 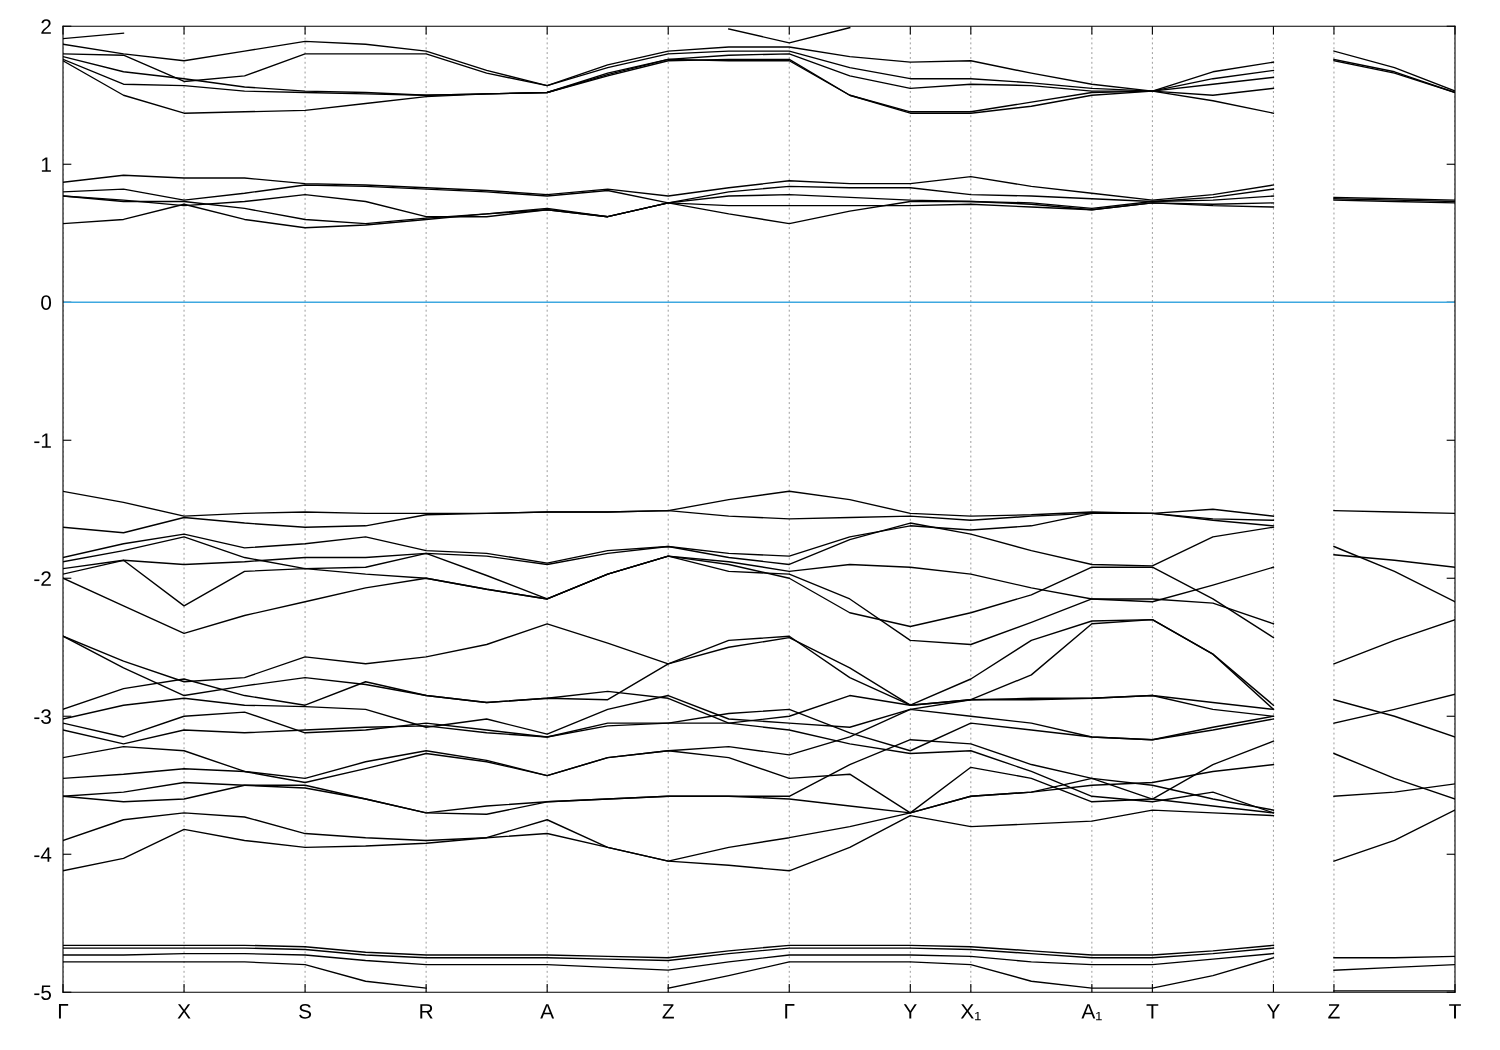 I want to click on y-tick-label: -1, so click(x=42, y=440).